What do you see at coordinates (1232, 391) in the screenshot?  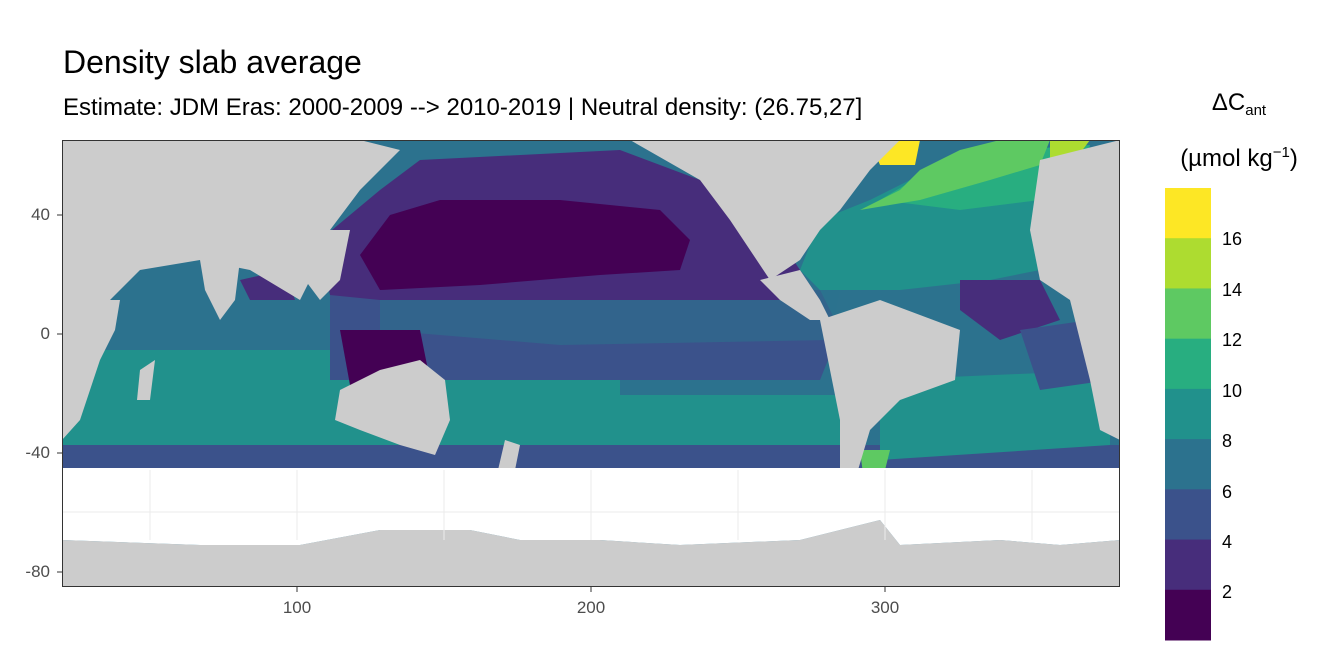 I see `legend-tick-label: 10` at bounding box center [1232, 391].